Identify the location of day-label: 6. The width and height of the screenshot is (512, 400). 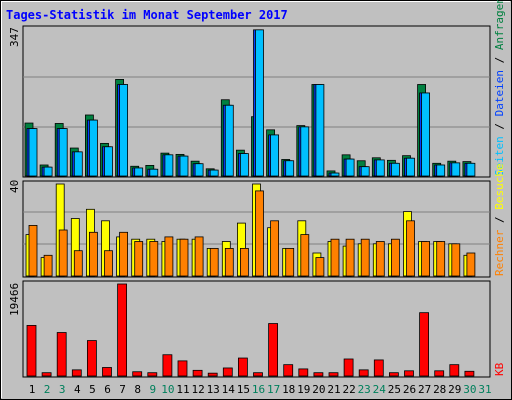
(107, 389).